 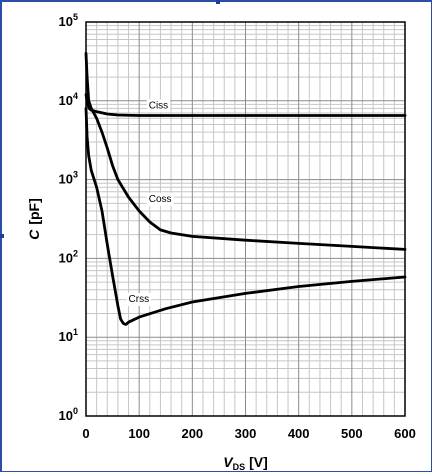 I want to click on y-tick-exp: 5, so click(x=75, y=17).